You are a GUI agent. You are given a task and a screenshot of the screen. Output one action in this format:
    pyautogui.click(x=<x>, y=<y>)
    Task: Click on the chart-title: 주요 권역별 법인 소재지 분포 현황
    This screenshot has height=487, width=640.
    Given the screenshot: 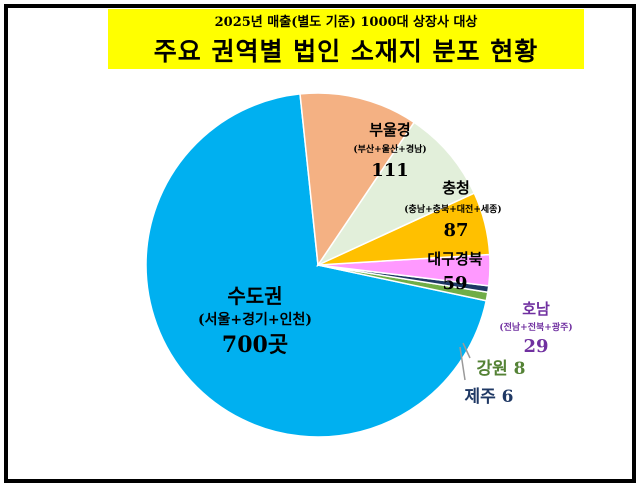 What is the action you would take?
    pyautogui.click(x=346, y=51)
    